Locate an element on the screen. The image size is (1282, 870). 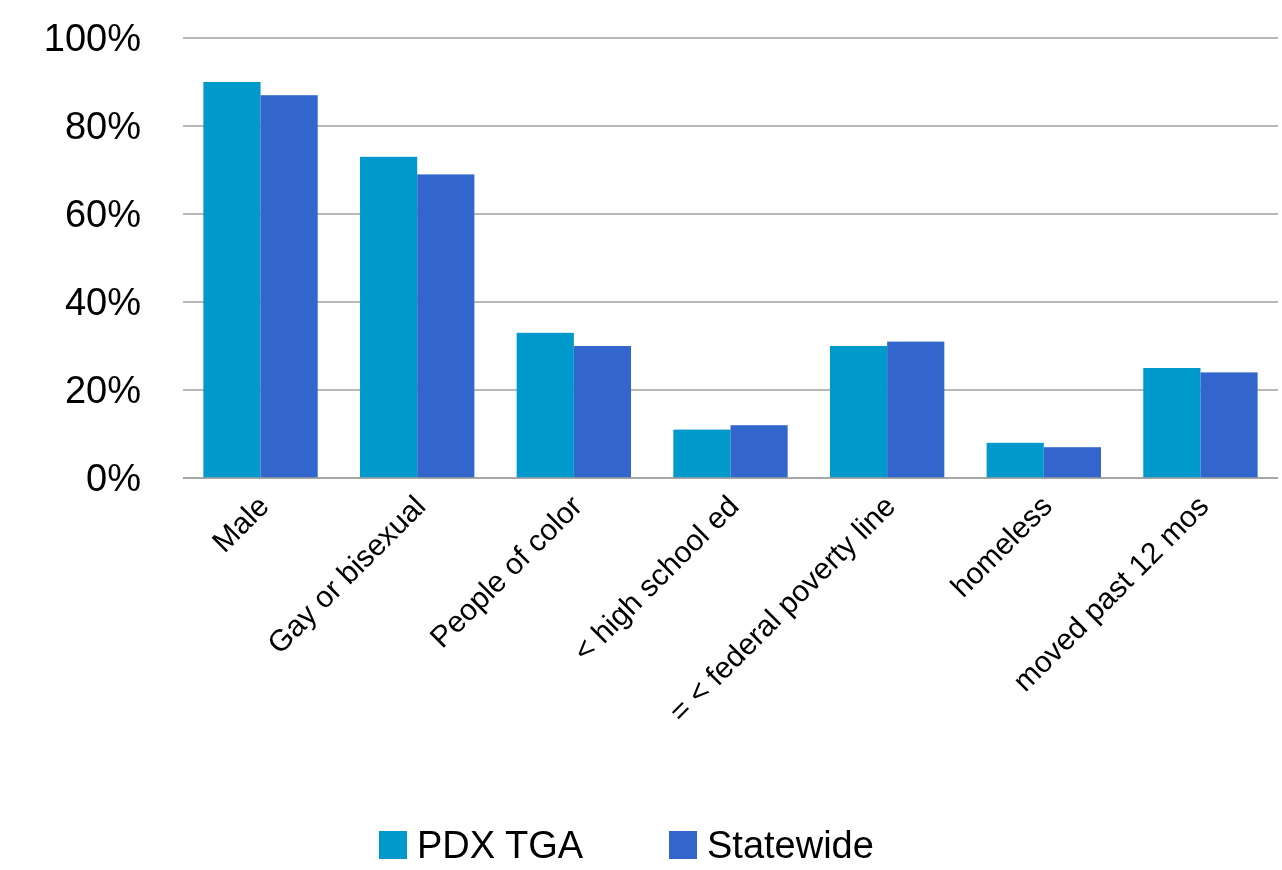
y-tick-label: 80% is located at coordinates (102, 126).